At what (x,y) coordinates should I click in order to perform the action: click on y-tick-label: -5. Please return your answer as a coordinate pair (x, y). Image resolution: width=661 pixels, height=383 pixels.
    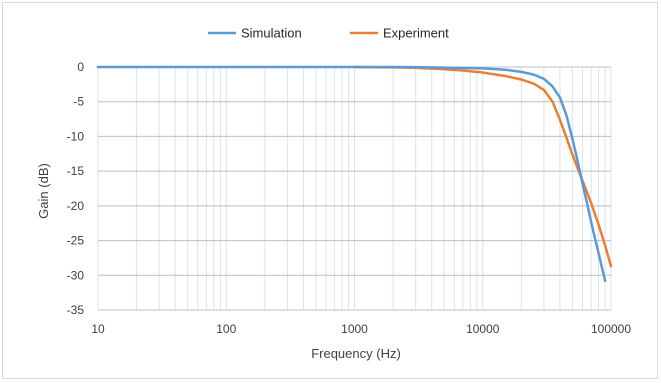
    Looking at the image, I should click on (78, 102).